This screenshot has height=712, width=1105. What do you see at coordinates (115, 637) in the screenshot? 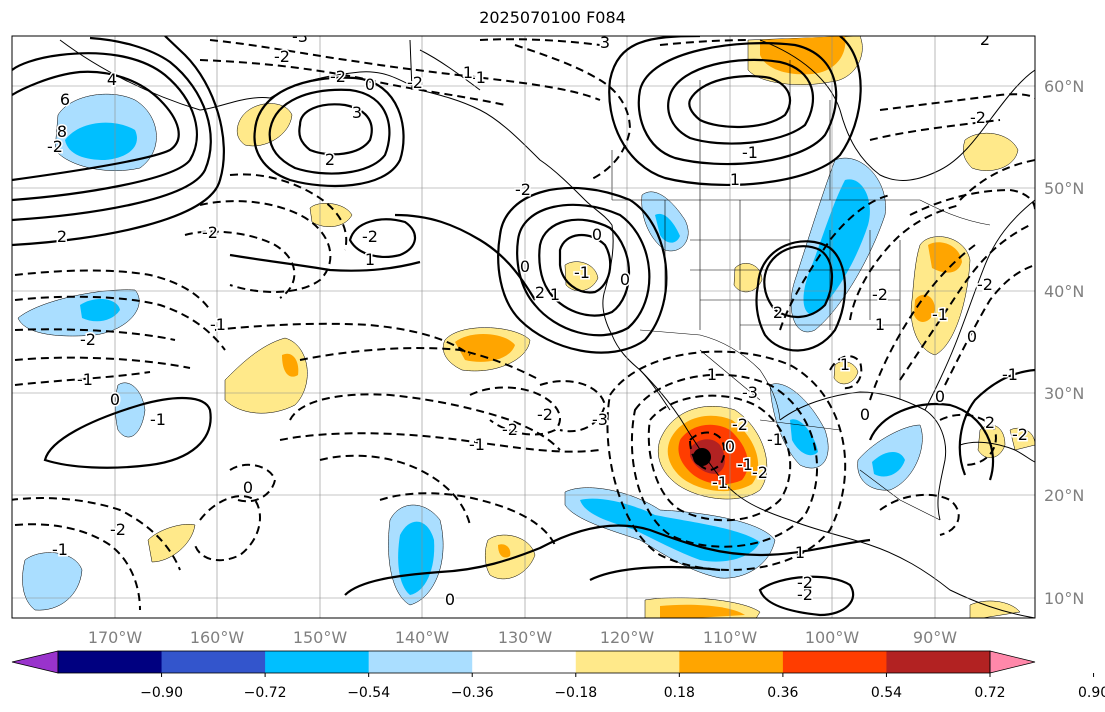
I see `lon-label: 170°W` at bounding box center [115, 637].